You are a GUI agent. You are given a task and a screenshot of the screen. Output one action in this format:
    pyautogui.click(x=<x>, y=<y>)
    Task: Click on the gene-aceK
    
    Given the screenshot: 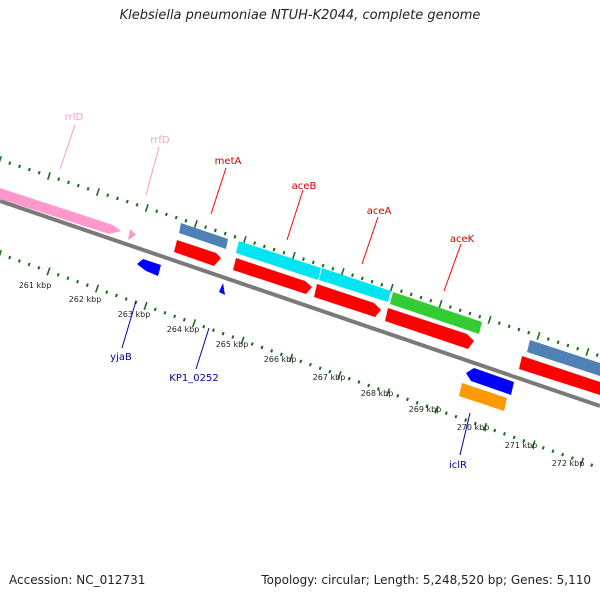 What is the action you would take?
    pyautogui.click(x=429, y=328)
    